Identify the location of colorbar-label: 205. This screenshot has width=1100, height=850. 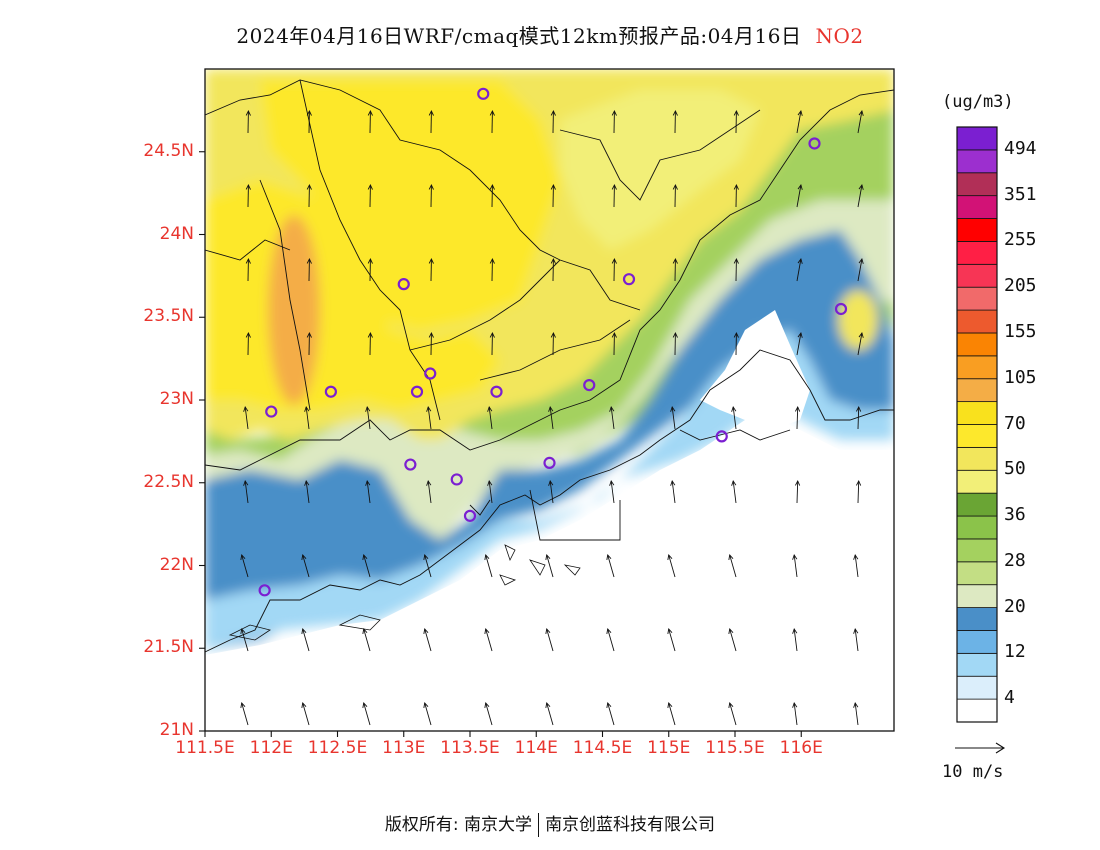
(1020, 286).